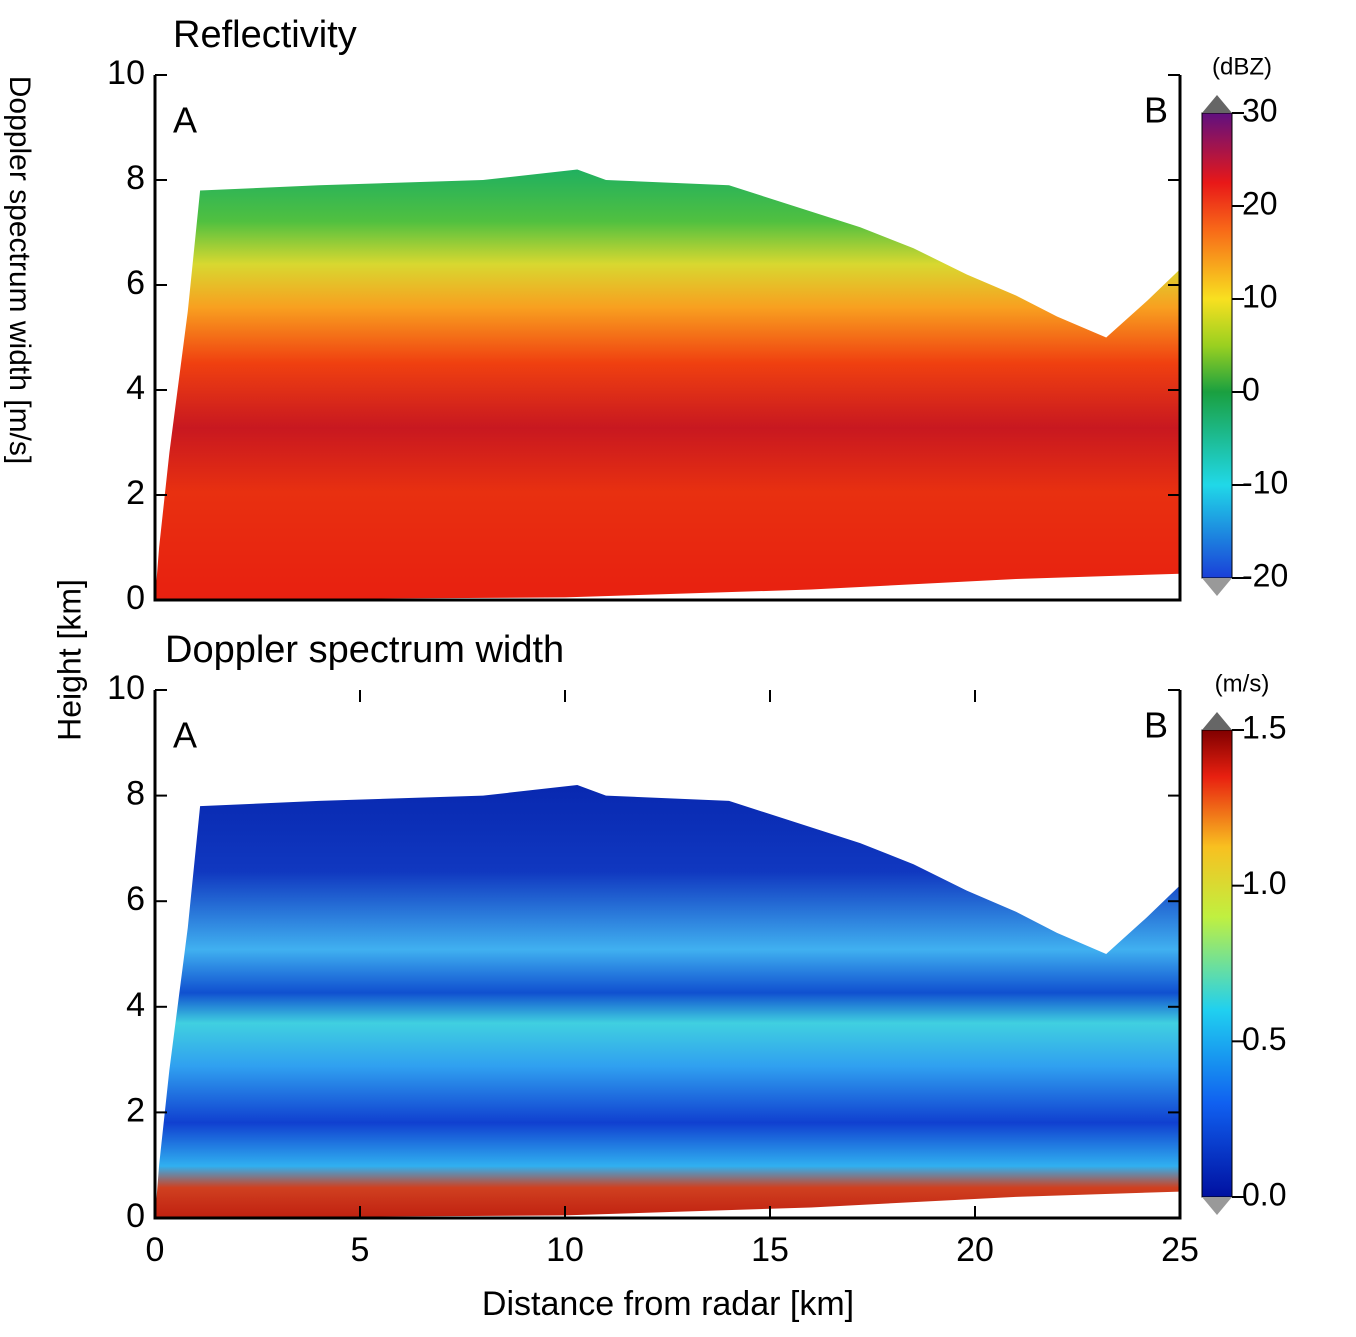  Describe the element at coordinates (1264, 1039) in the screenshot. I see `colorbar-tick-label: 0.5` at that location.